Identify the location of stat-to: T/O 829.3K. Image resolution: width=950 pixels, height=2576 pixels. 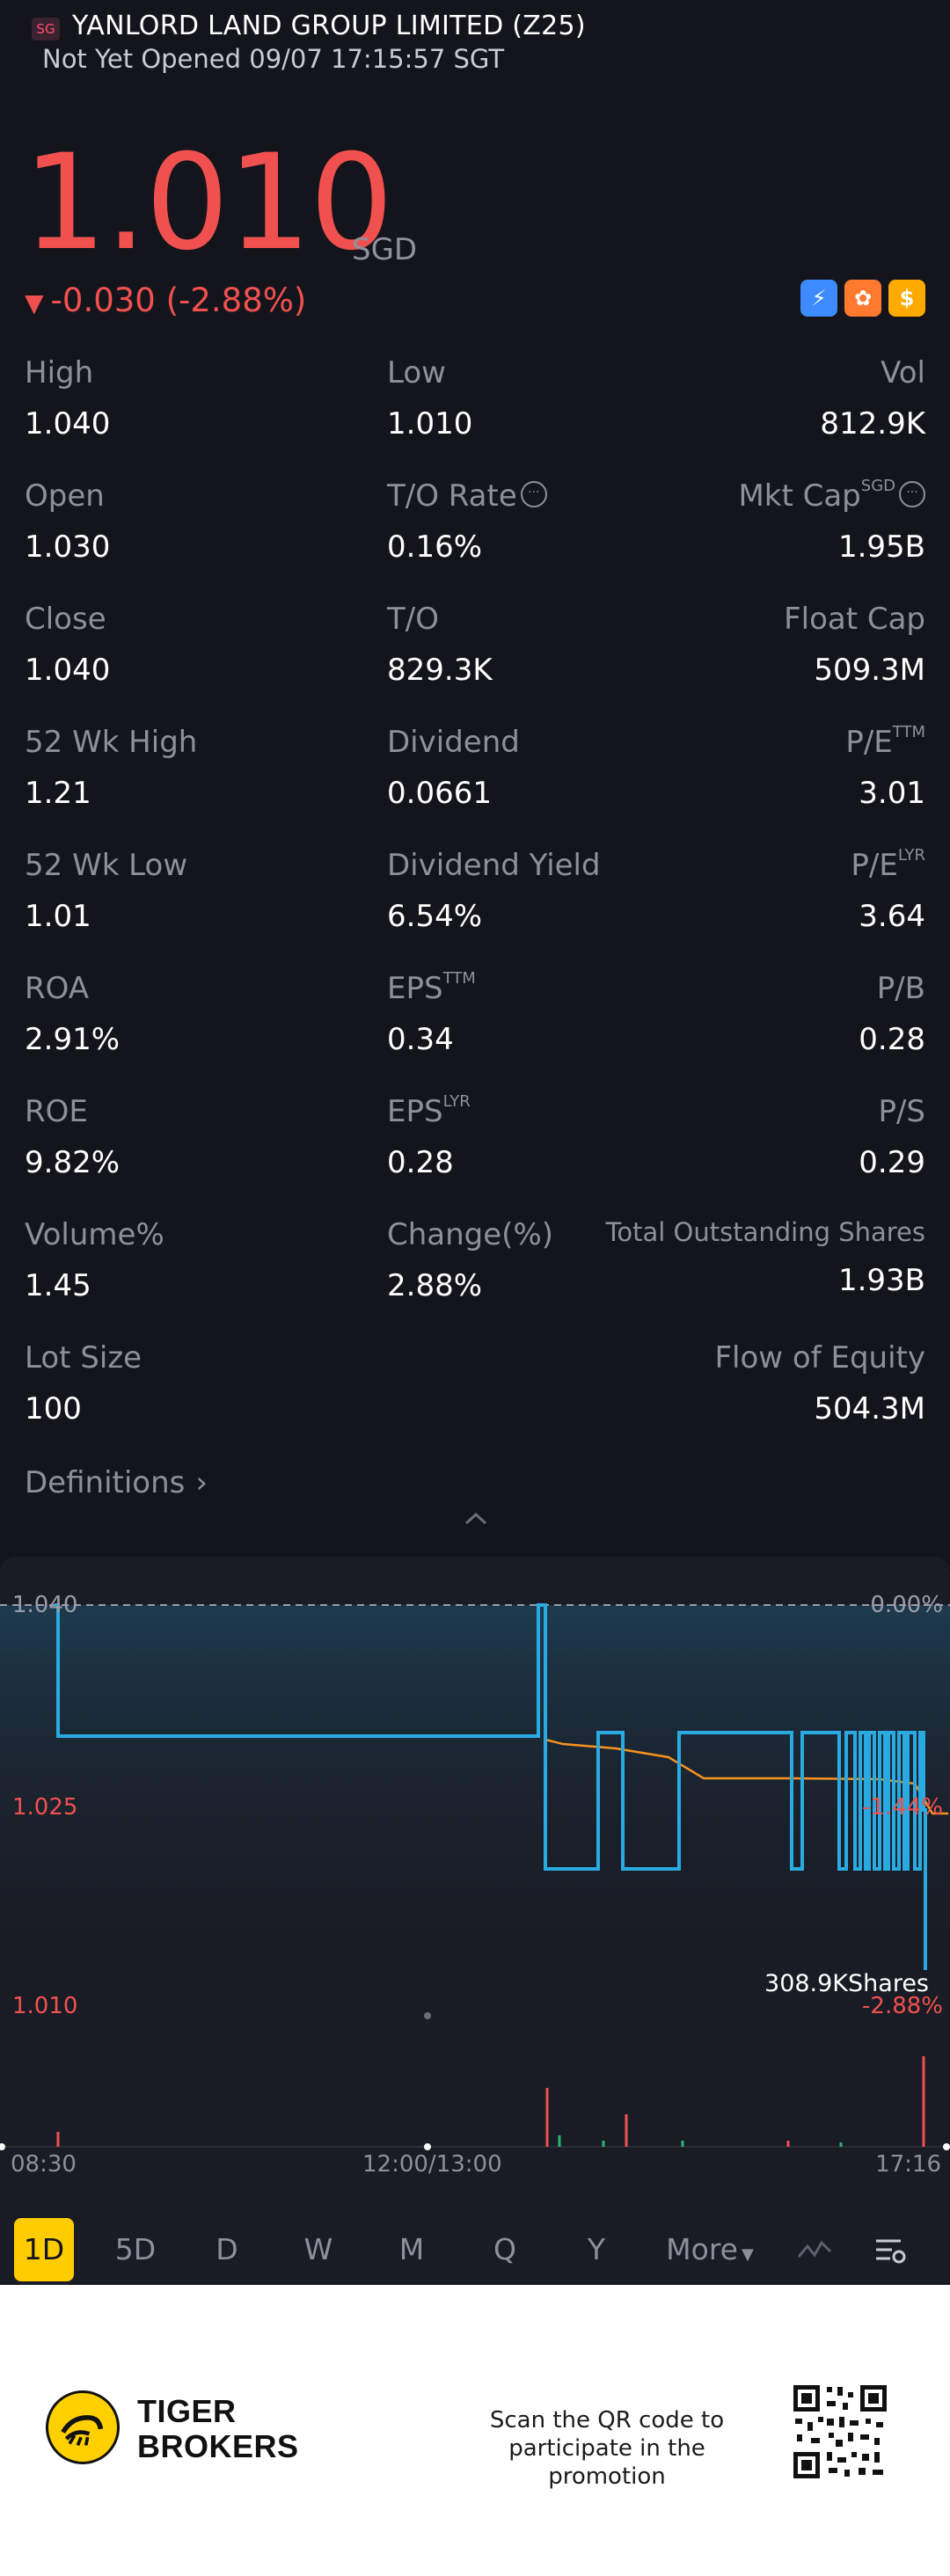
(440, 645).